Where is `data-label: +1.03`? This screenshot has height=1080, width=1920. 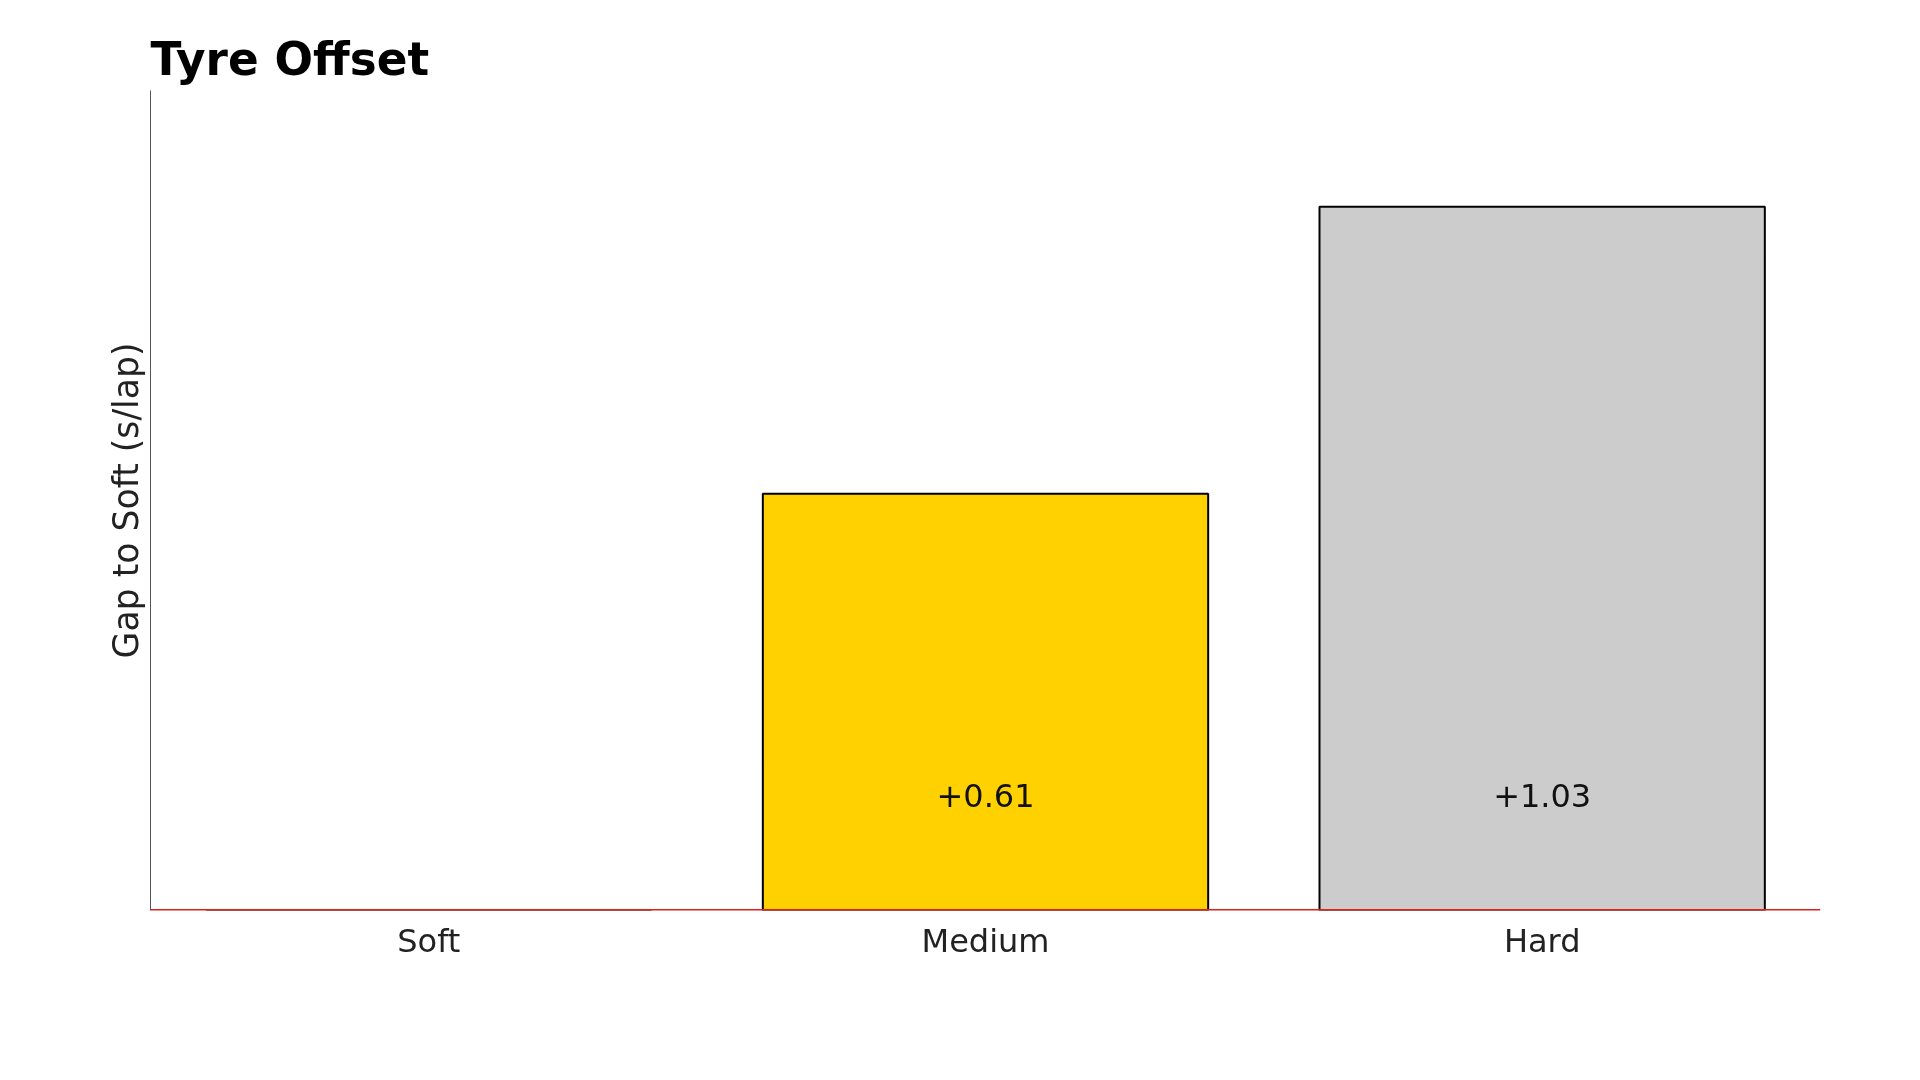
data-label: +1.03 is located at coordinates (1542, 796).